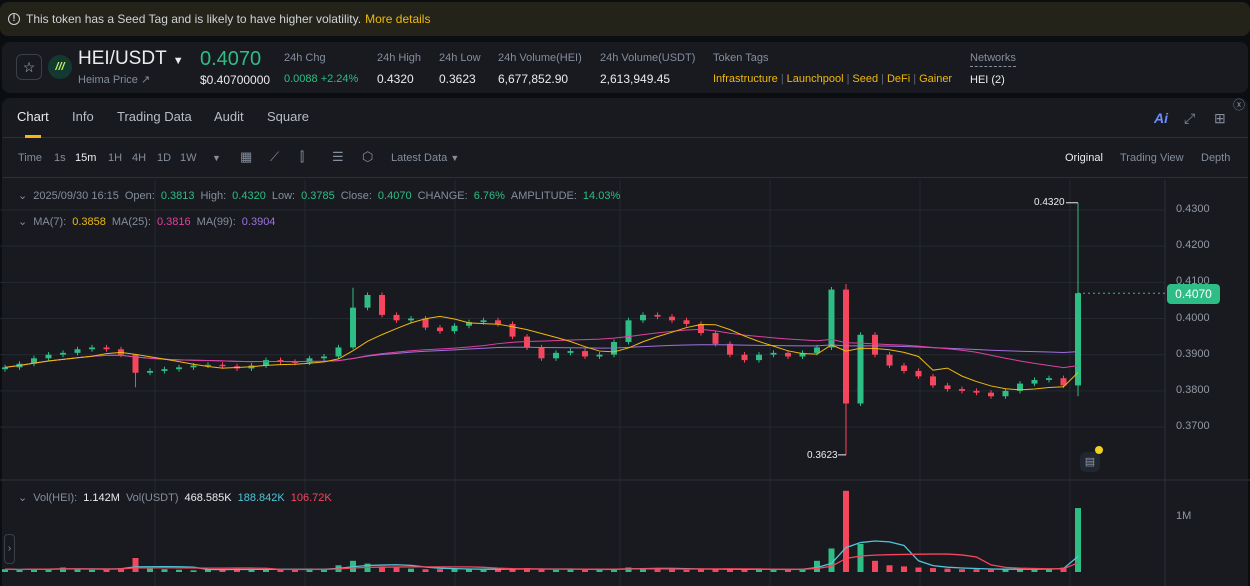 The height and width of the screenshot is (586, 1250). I want to click on tab-square: Square, so click(288, 116).